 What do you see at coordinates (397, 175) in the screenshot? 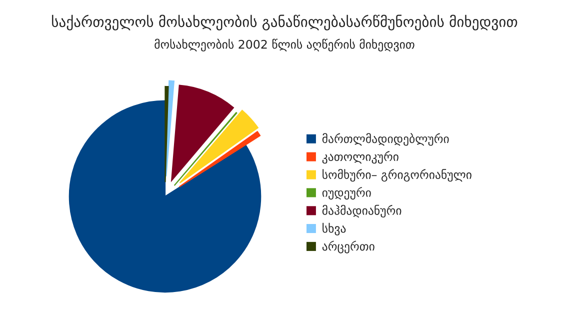
I see `legend-label: სომხური– გრიგორიანული` at bounding box center [397, 175].